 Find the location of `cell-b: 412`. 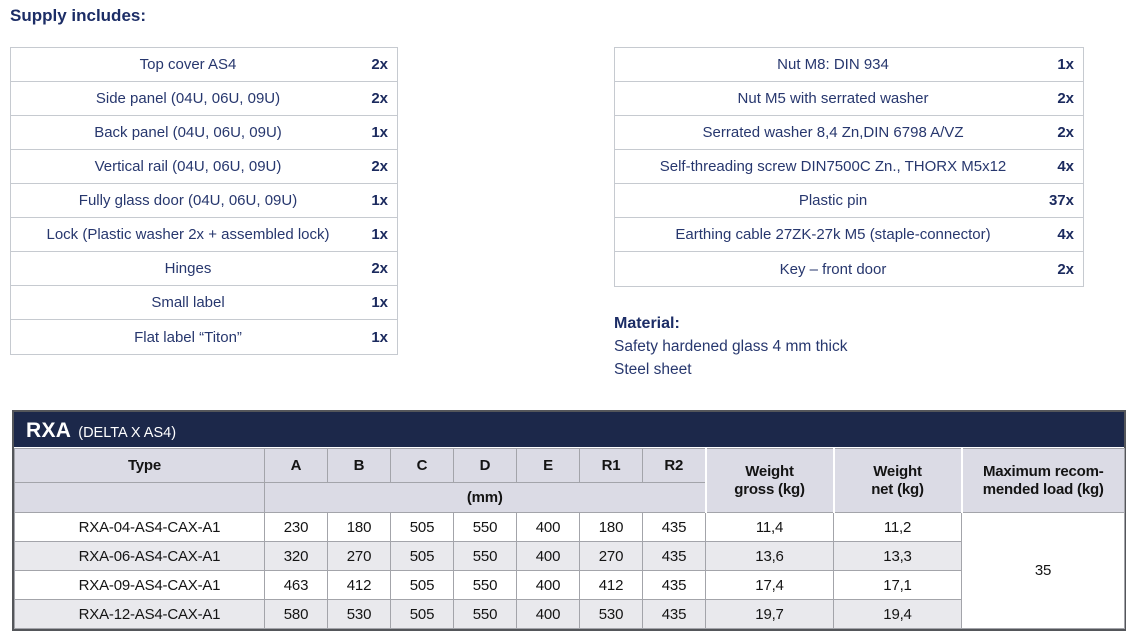

cell-b: 412 is located at coordinates (359, 585).